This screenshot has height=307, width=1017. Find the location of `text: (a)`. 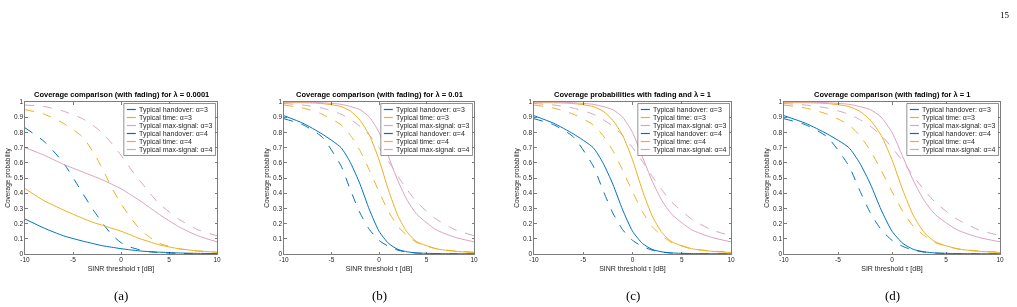

text: (a) is located at coordinates (121, 295).